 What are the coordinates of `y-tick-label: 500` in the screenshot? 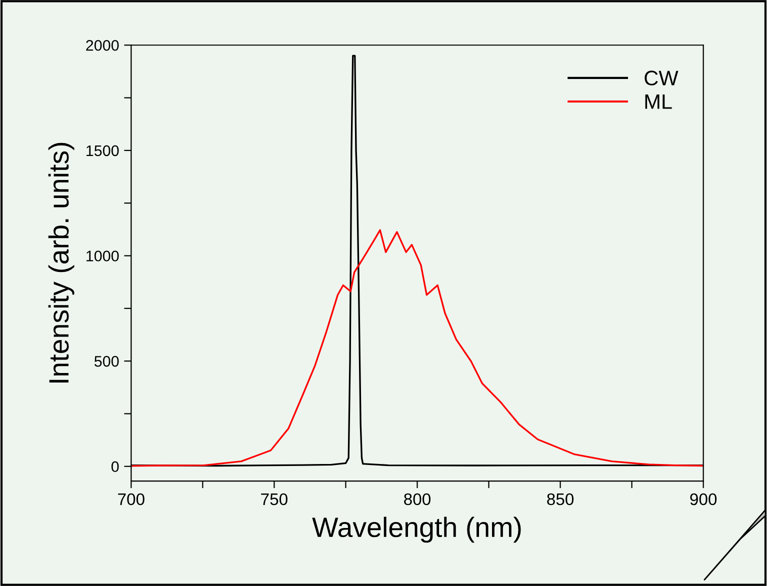 It's located at (106, 361).